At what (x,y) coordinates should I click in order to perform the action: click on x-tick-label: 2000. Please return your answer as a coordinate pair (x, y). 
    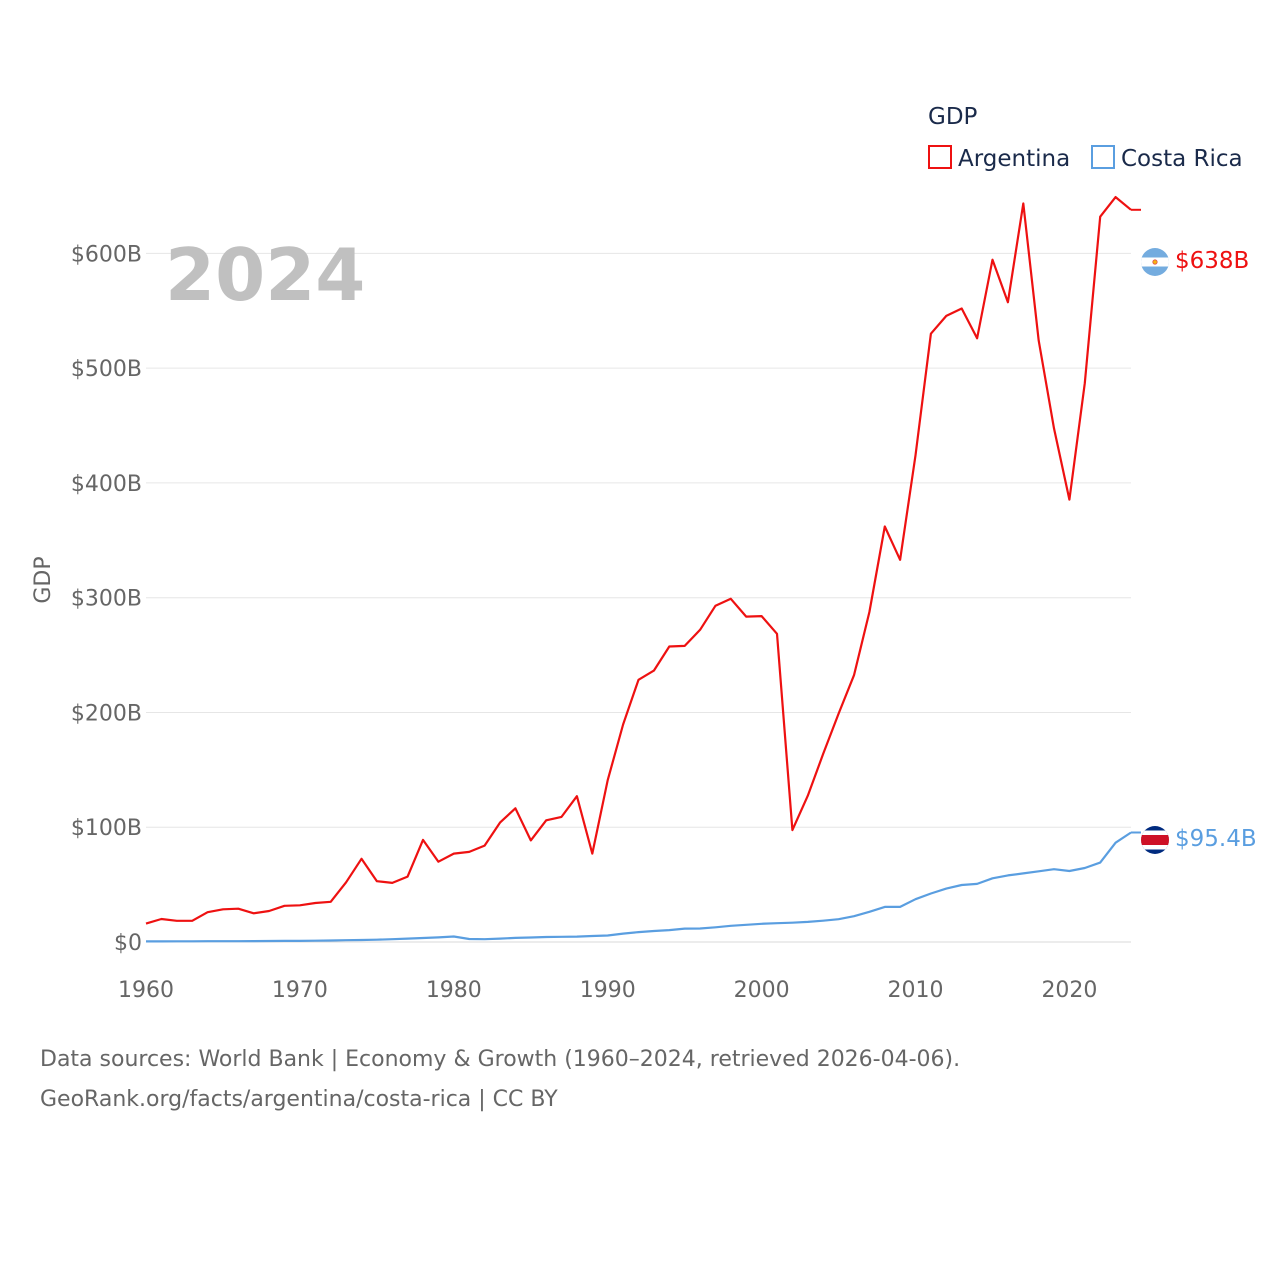
    Looking at the image, I should click on (762, 990).